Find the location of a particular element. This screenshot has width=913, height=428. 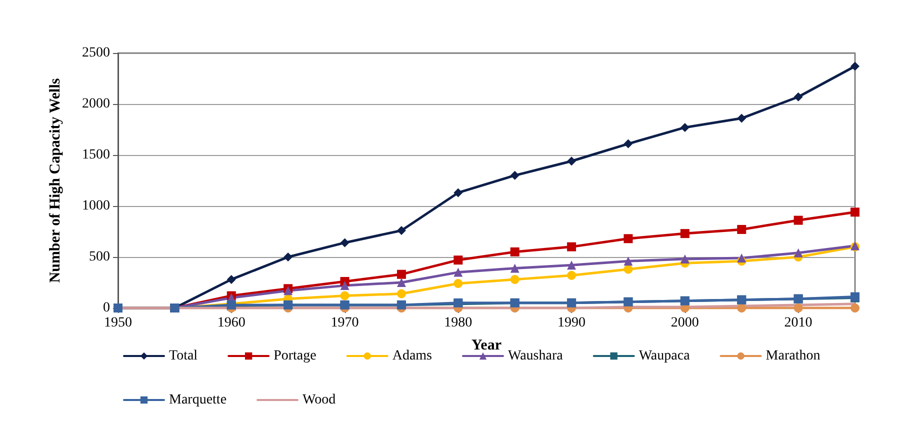

x-tick-label: 1970 is located at coordinates (344, 323).